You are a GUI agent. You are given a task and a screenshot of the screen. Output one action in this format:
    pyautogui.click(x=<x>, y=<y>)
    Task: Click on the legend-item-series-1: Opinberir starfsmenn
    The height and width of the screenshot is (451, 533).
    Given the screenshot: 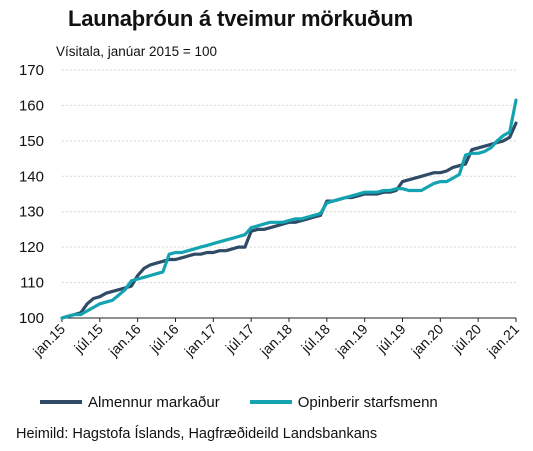 What is the action you would take?
    pyautogui.click(x=343, y=402)
    